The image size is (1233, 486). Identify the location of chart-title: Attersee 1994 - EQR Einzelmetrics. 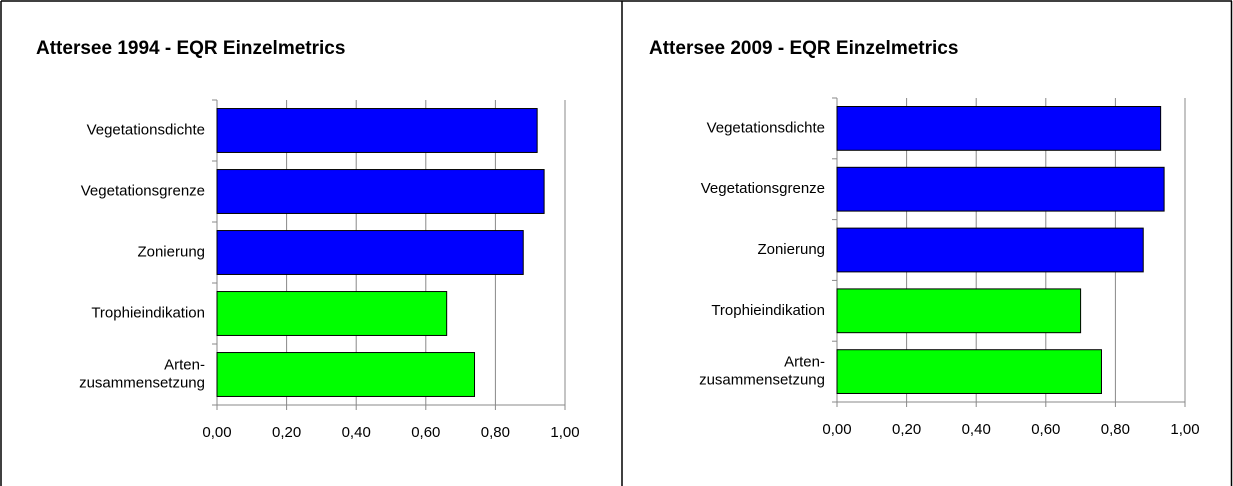
(190, 48).